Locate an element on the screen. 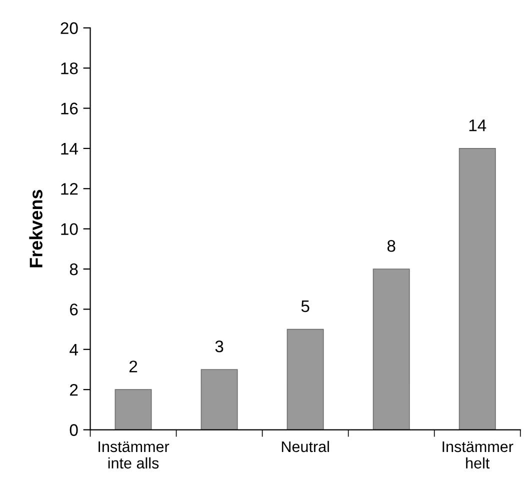 This screenshot has width=531, height=498. y-tick-label: 20 is located at coordinates (69, 28).